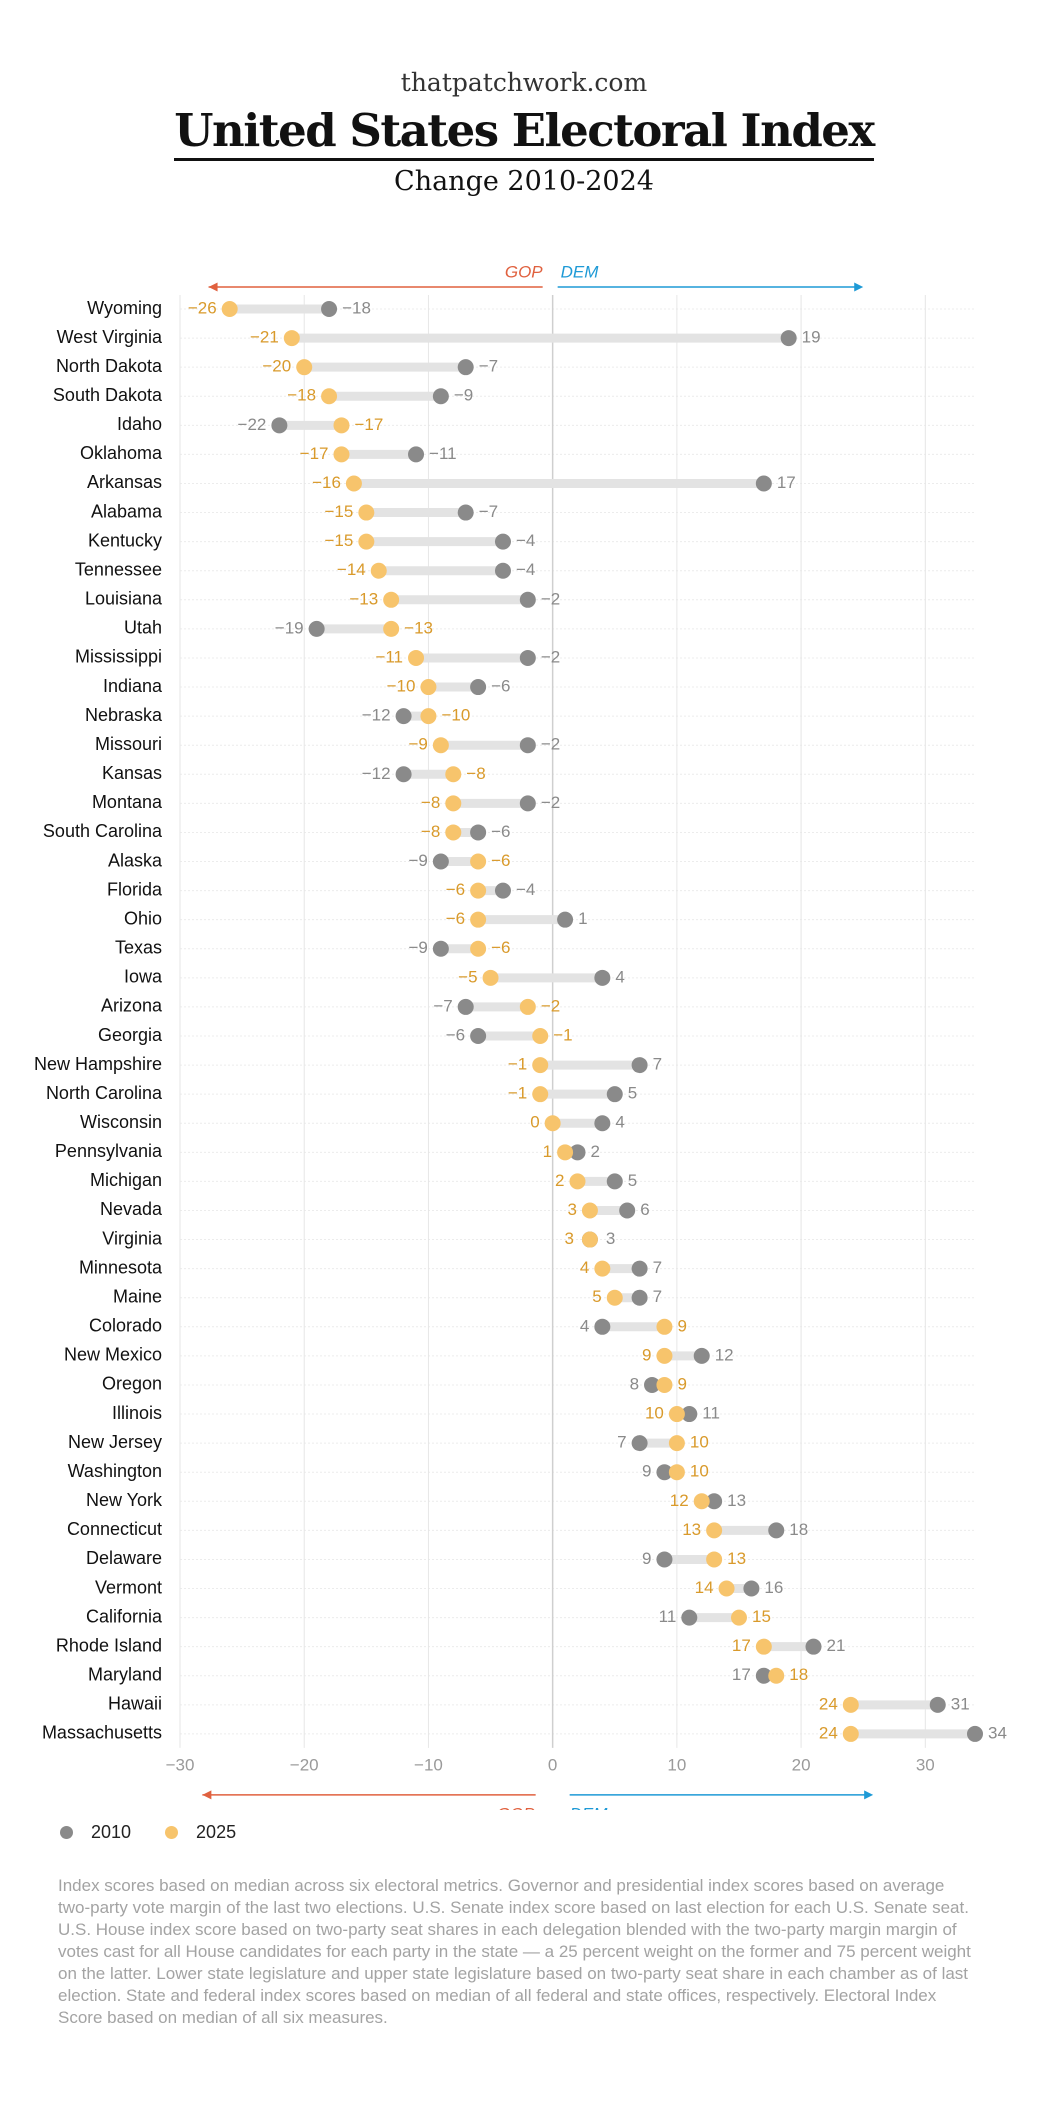 This screenshot has height=2106, width=1048. What do you see at coordinates (571, 1209) in the screenshot?
I see `value-label-2025: 3` at bounding box center [571, 1209].